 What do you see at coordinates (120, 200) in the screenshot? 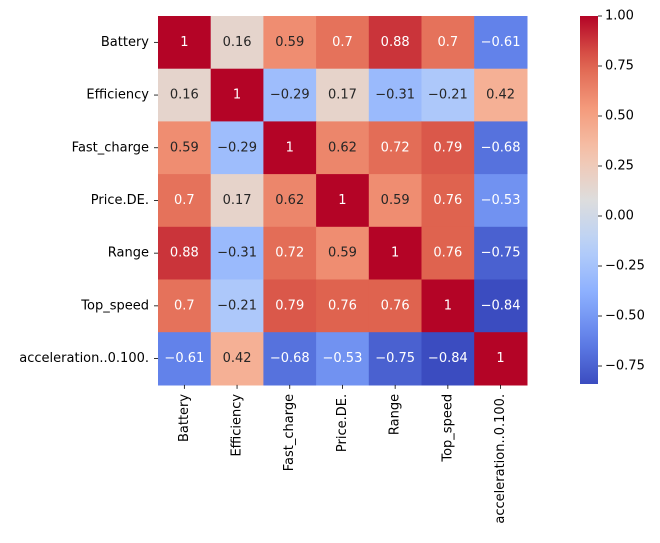
I see `y-tick-label: Price.DE.` at bounding box center [120, 200].